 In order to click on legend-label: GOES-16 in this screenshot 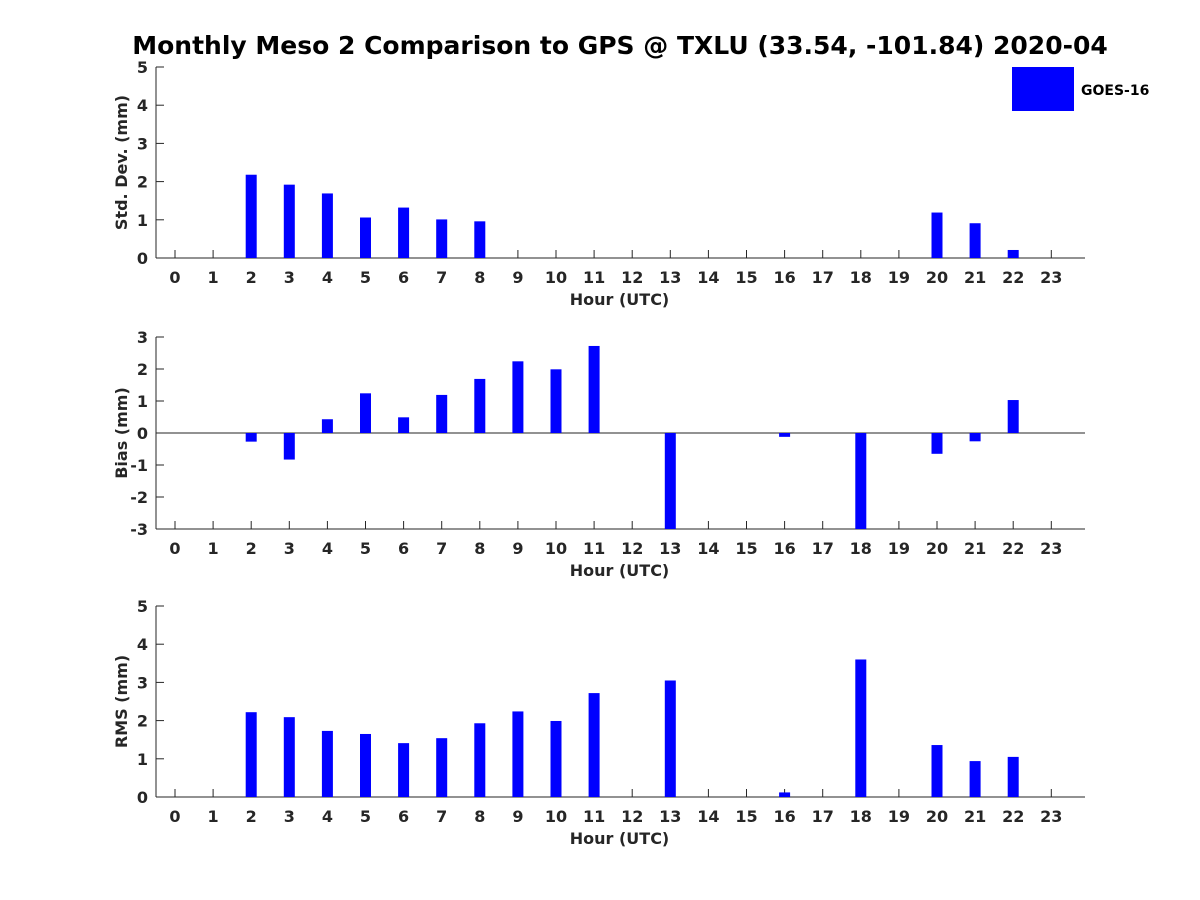, I will do `click(1115, 91)`.